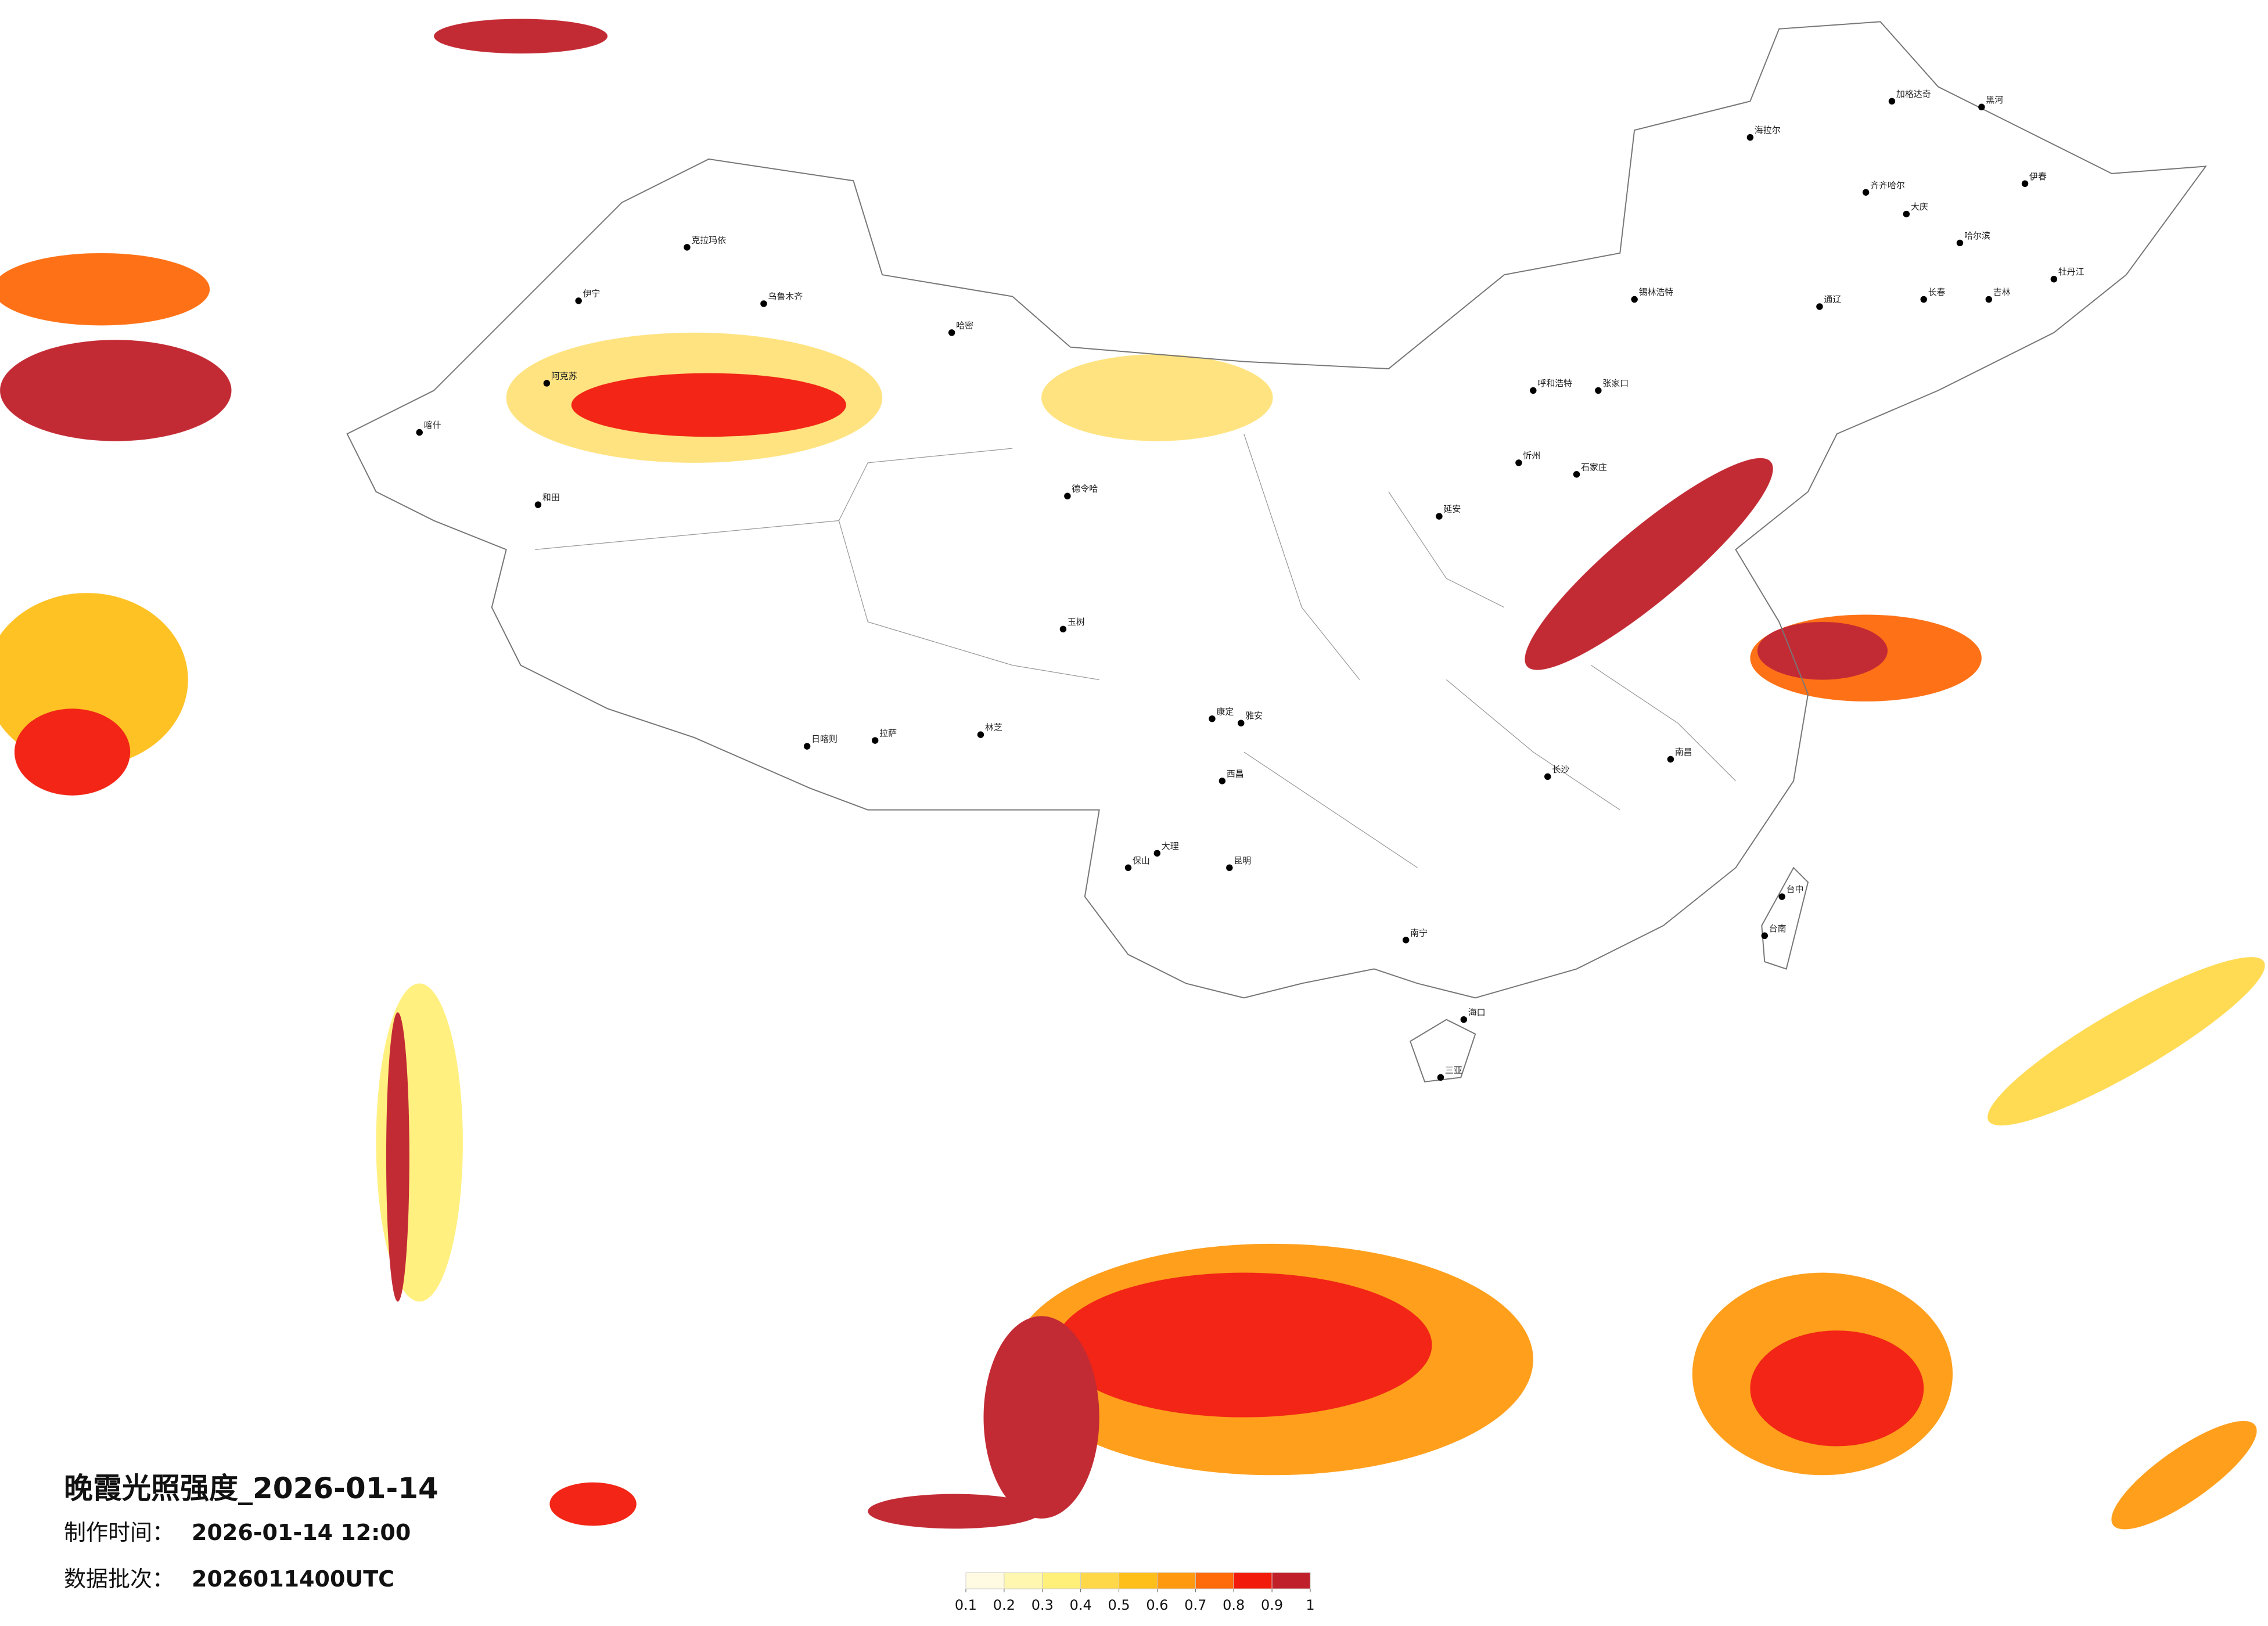  I want to click on city-label: 牡丹江, so click(2071, 272).